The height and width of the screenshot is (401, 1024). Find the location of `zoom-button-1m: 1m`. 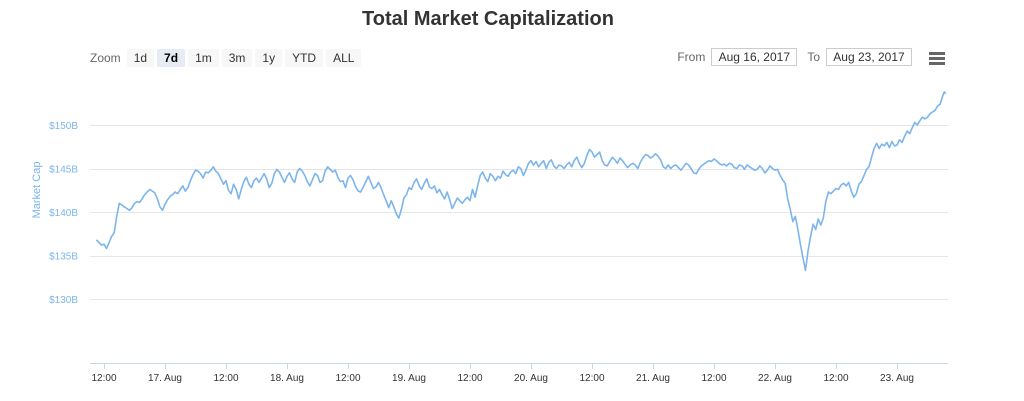

zoom-button-1m: 1m is located at coordinates (203, 58).